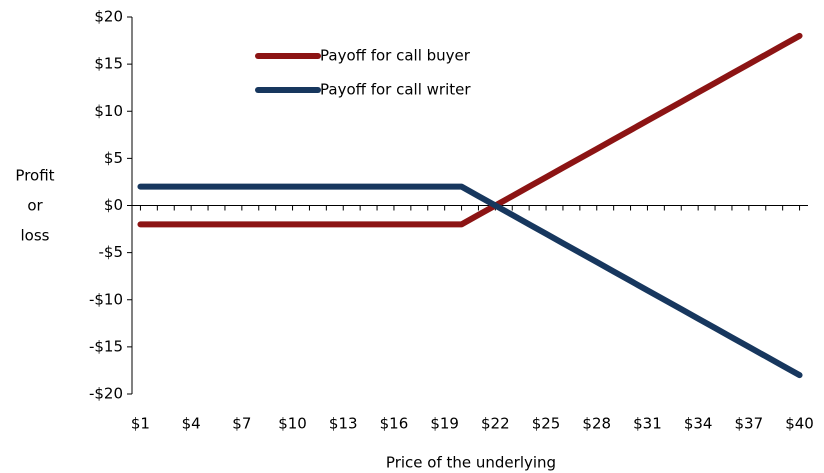  I want to click on y-tick-label: -$15, so click(106, 346).